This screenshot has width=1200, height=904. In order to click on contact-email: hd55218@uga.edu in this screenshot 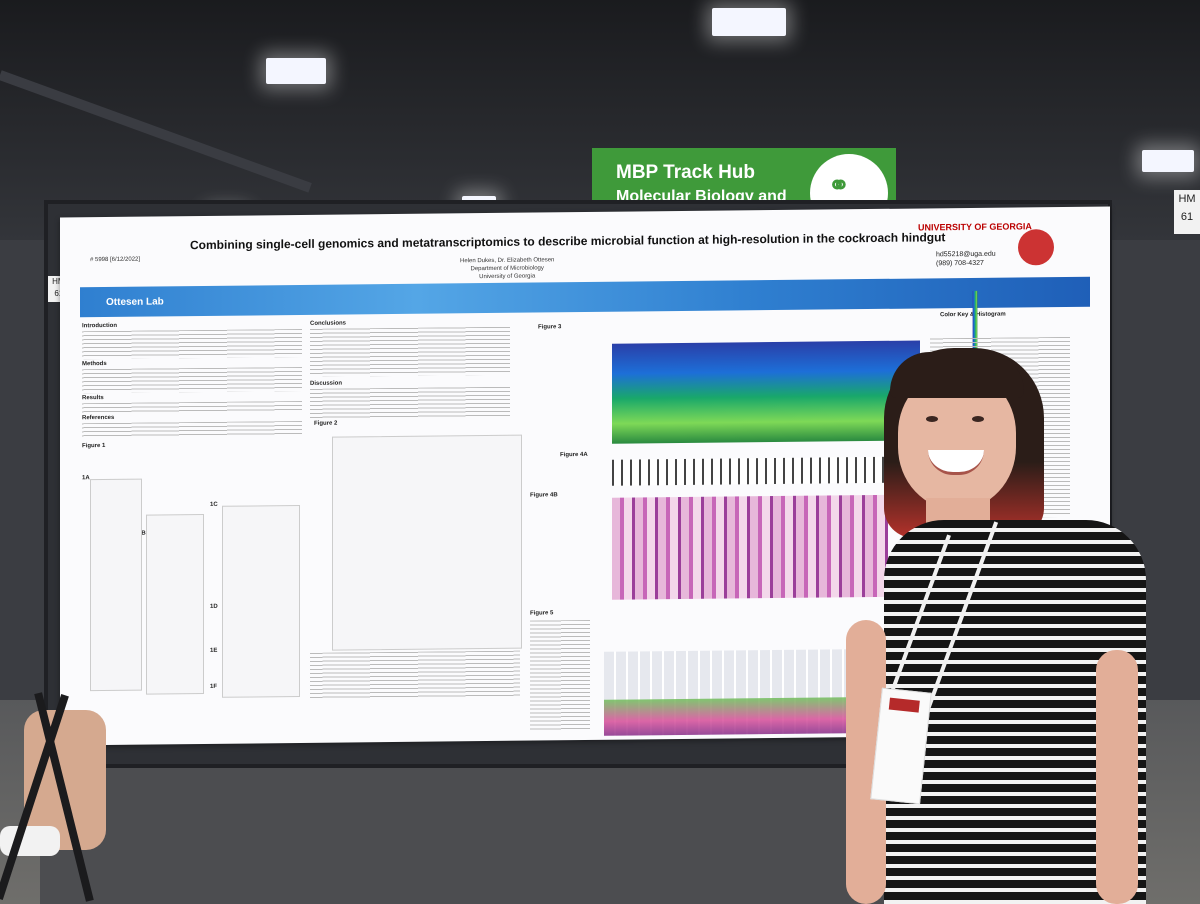, I will do `click(966, 254)`.